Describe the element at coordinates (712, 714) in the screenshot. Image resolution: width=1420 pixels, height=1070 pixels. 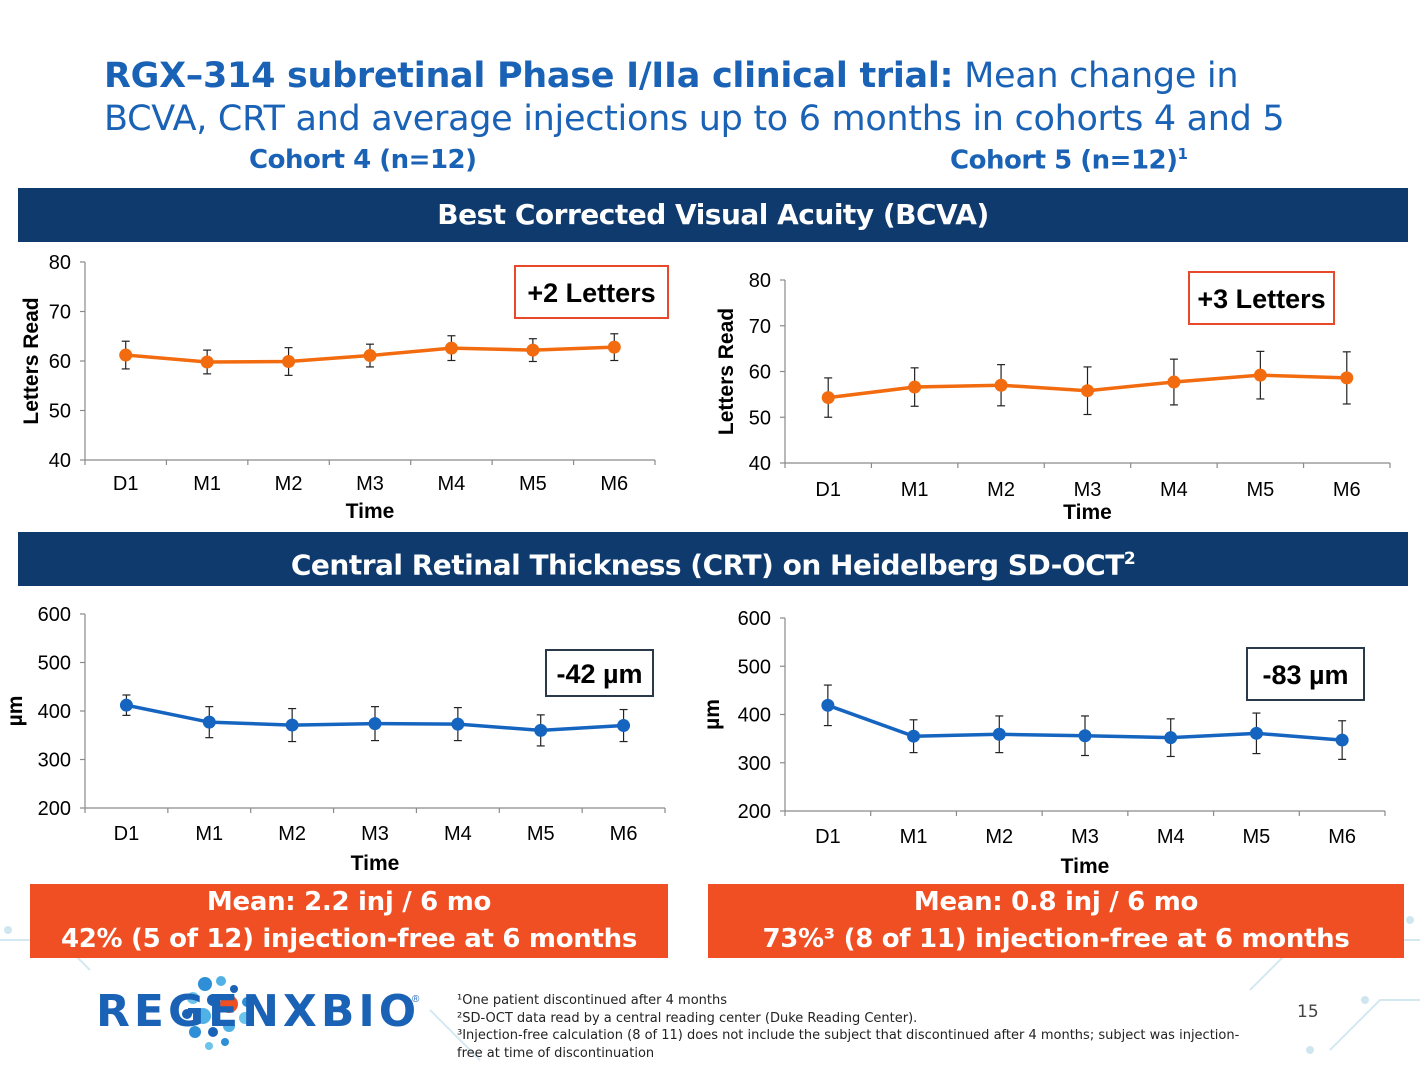
I see `y-axis-title: µm` at that location.